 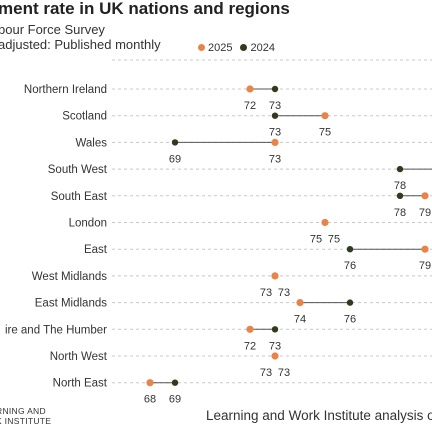 What do you see at coordinates (350, 320) in the screenshot?
I see `value-label-9-2: 76` at bounding box center [350, 320].